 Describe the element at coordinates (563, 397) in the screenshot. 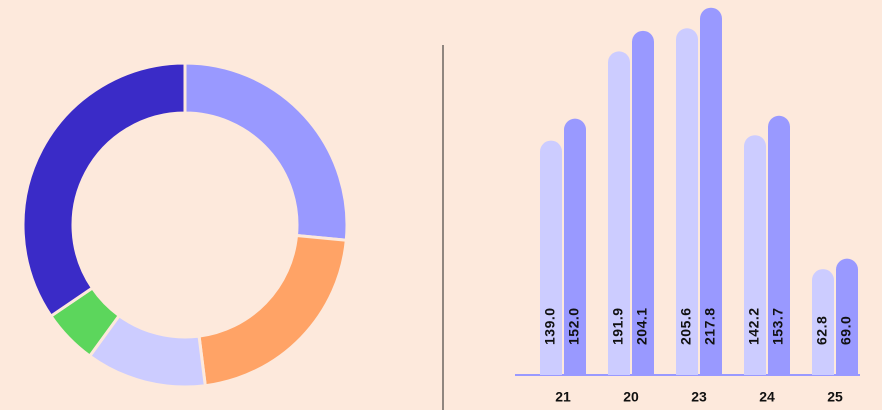

I see `x-tick-label: 21` at that location.